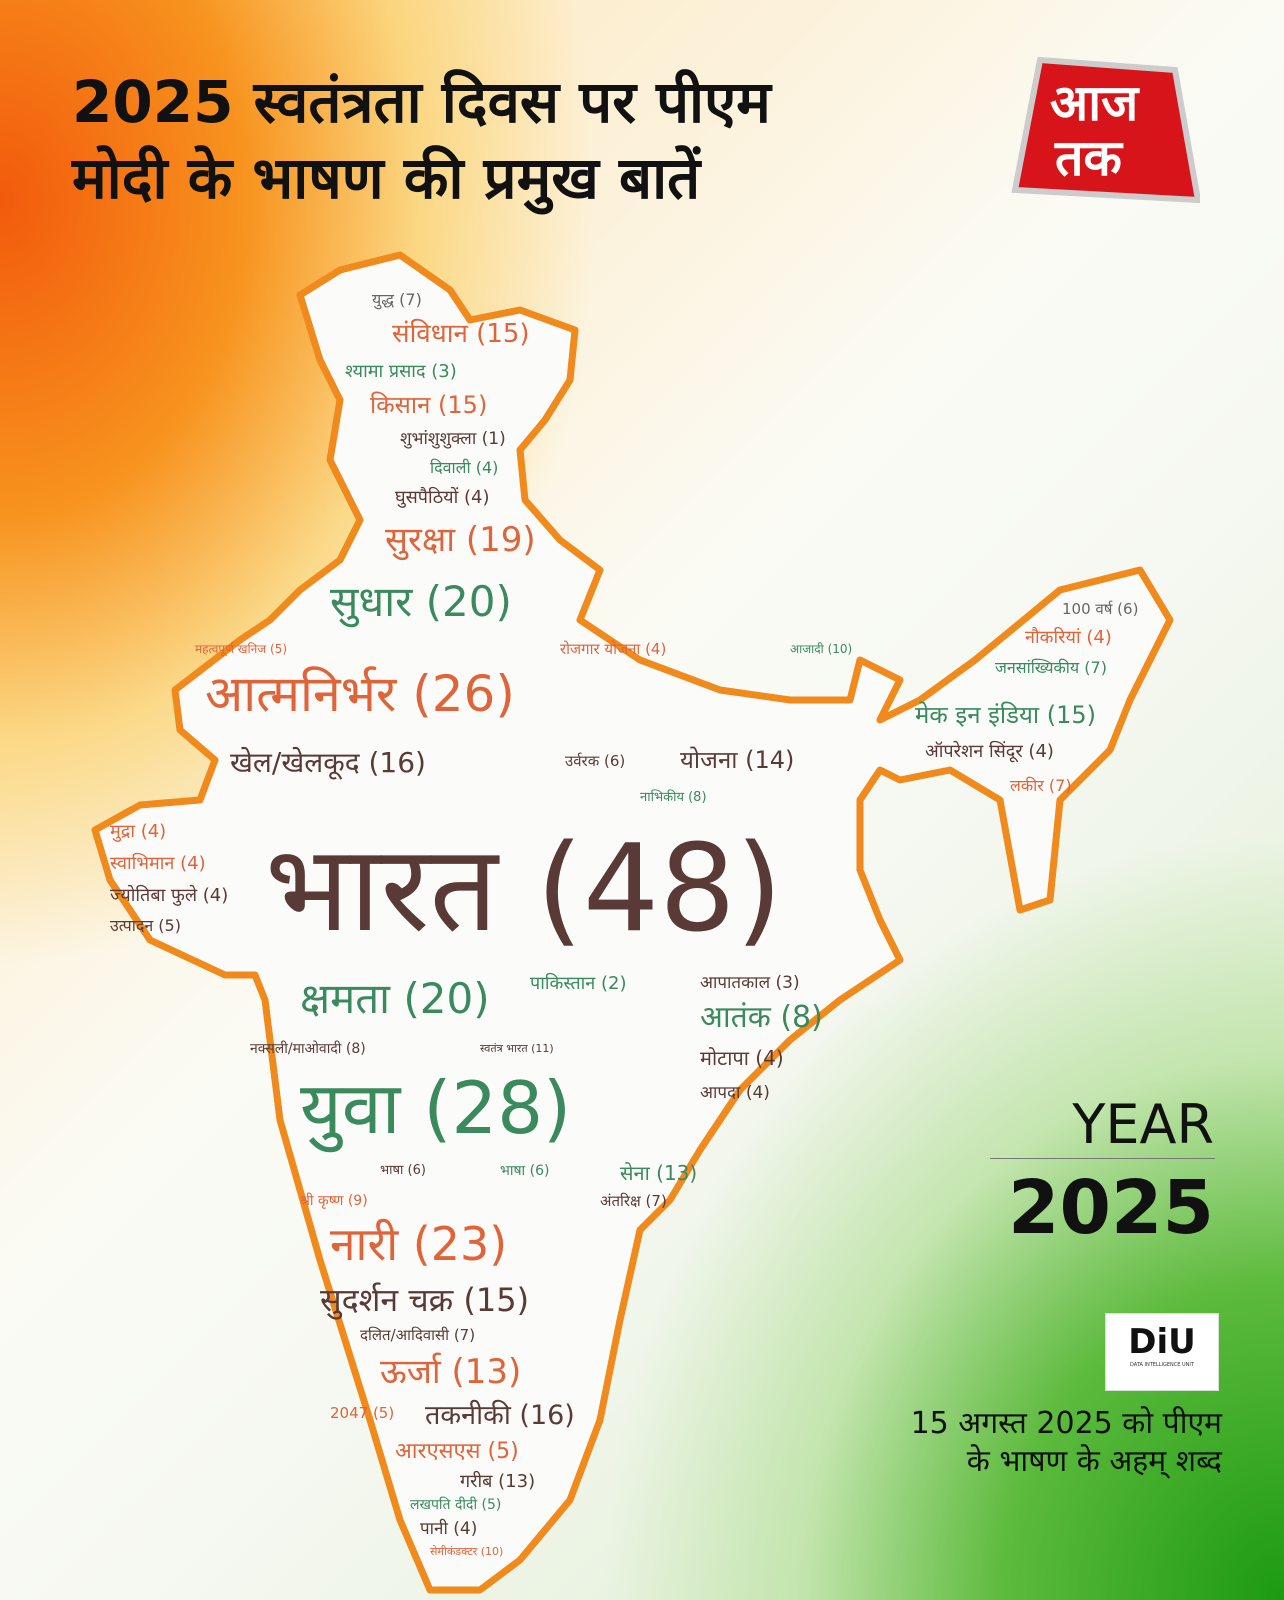 This screenshot has height=1600, width=1284. What do you see at coordinates (500, 1415) in the screenshot?
I see `word: तकनीकी (16)` at bounding box center [500, 1415].